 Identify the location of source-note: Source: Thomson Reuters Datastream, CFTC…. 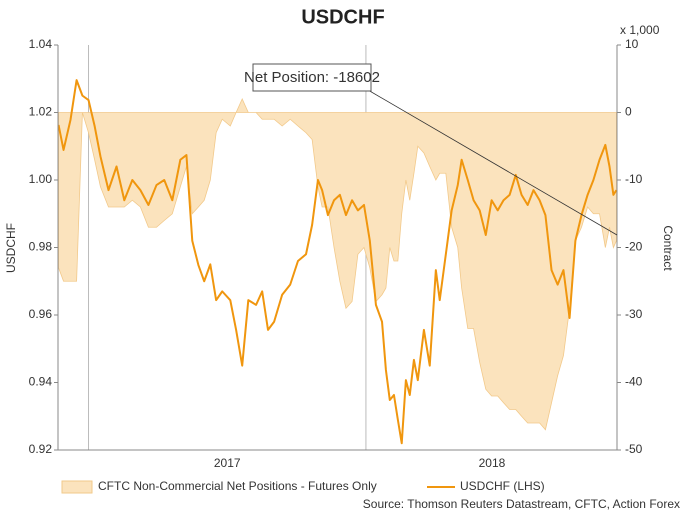
(521, 504).